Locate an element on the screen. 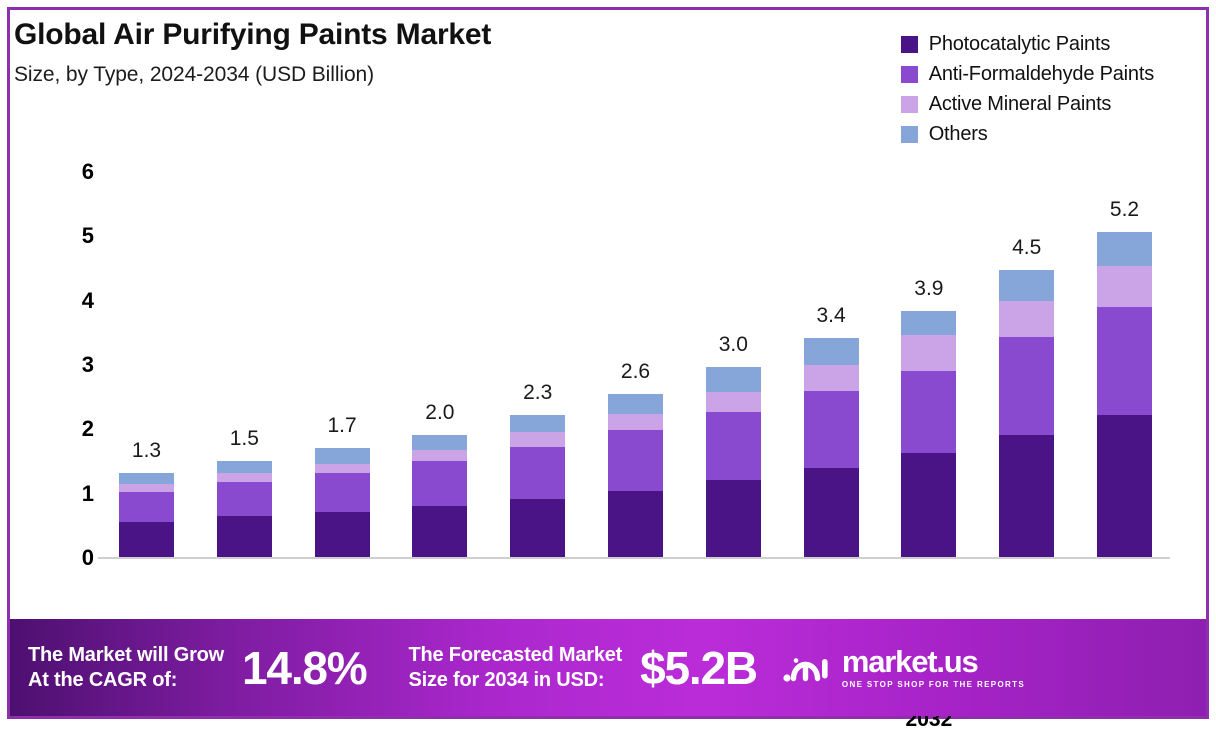 The image size is (1216, 733). market-us-logo: market.us ONE STOP SHOP FOR THE REPORTS is located at coordinates (904, 667).